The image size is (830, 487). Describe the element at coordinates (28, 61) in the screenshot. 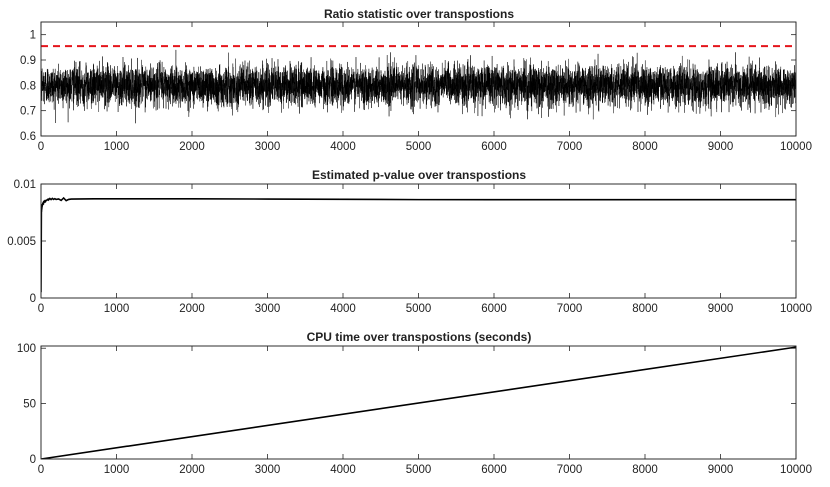

I see `y-tick-label: 0.9` at that location.